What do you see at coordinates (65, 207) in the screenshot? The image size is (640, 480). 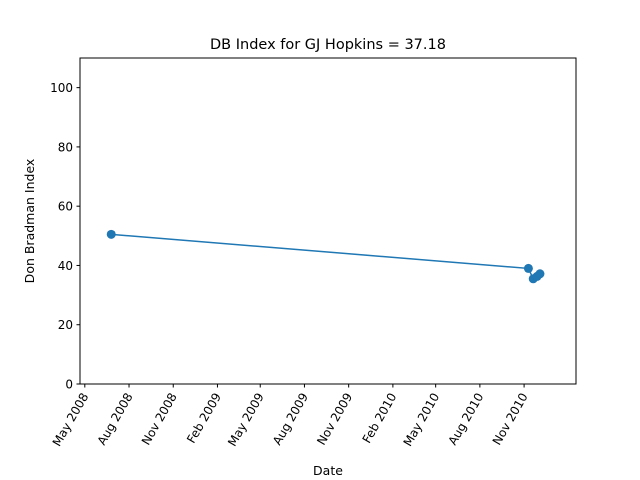 I see `y-tick-label: 60` at bounding box center [65, 207].